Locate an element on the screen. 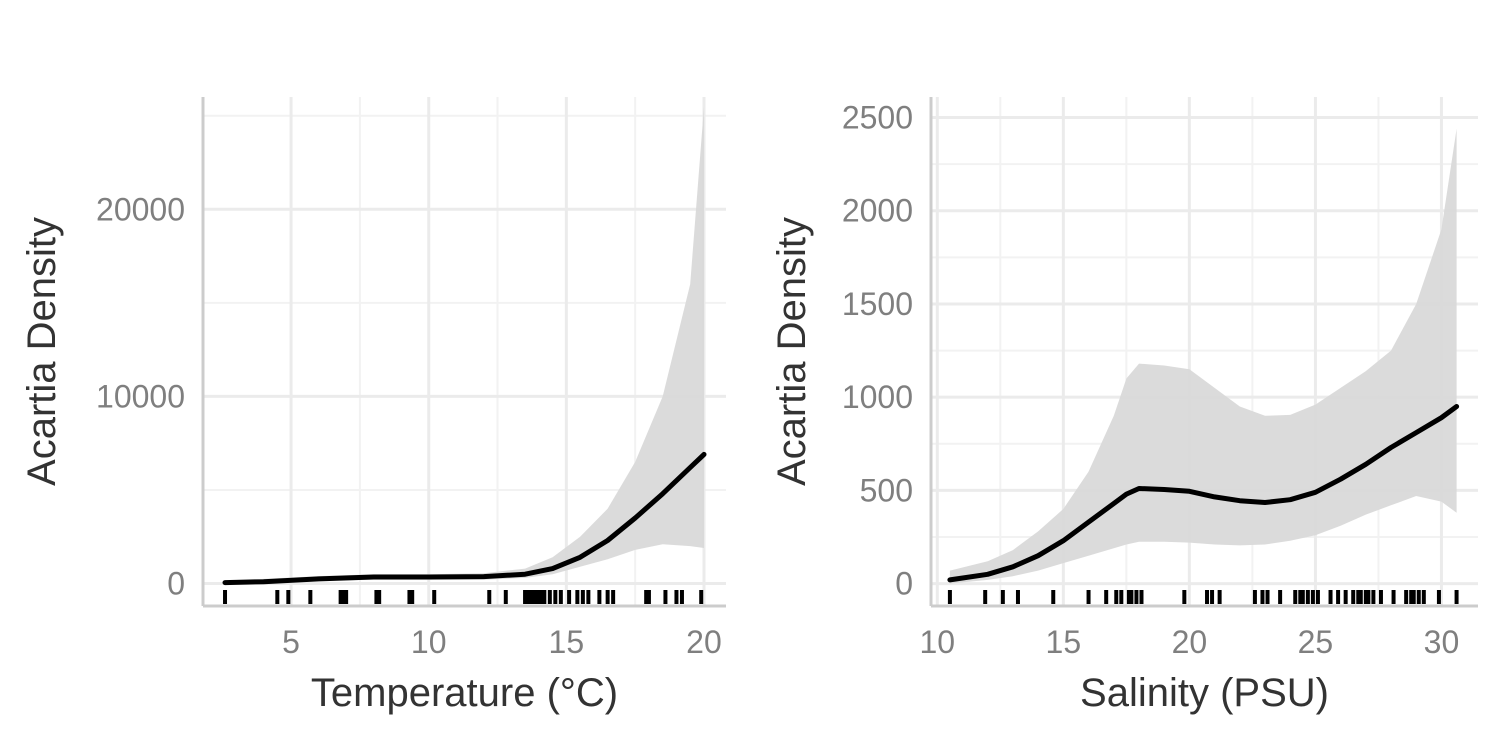  sal-y-tick-label: 1500 is located at coordinates (877, 304).